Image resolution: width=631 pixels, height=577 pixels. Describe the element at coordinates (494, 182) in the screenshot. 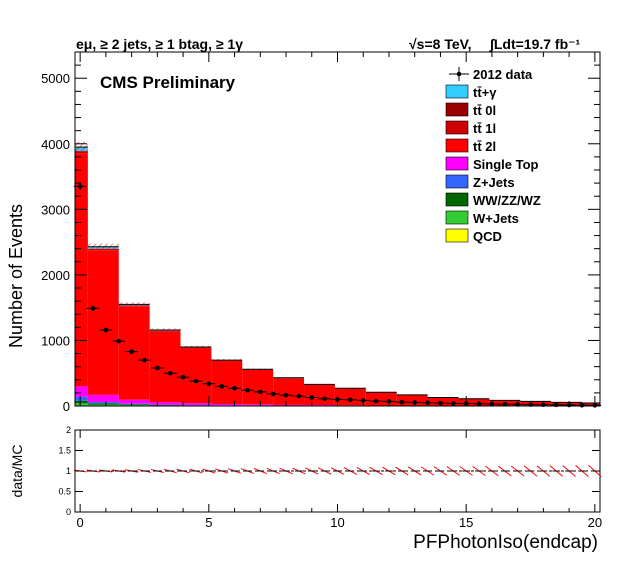

I see `legend-label: Z+Jets` at that location.